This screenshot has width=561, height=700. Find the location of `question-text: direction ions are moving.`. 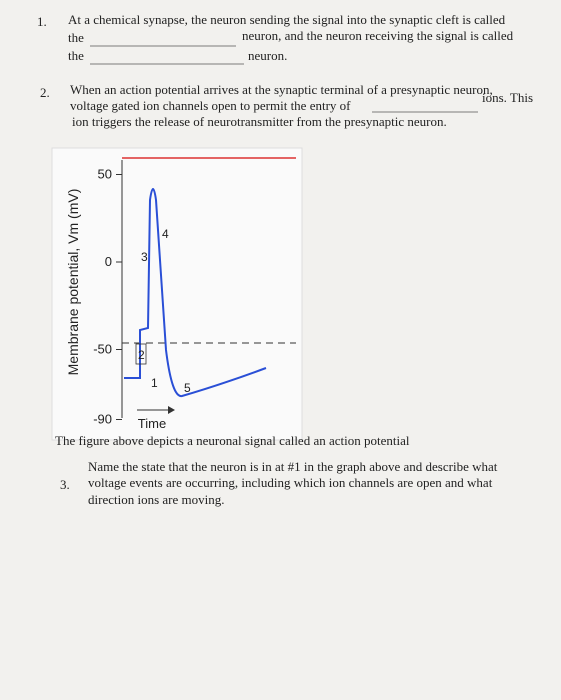

question-text: direction ions are moving. is located at coordinates (156, 499).